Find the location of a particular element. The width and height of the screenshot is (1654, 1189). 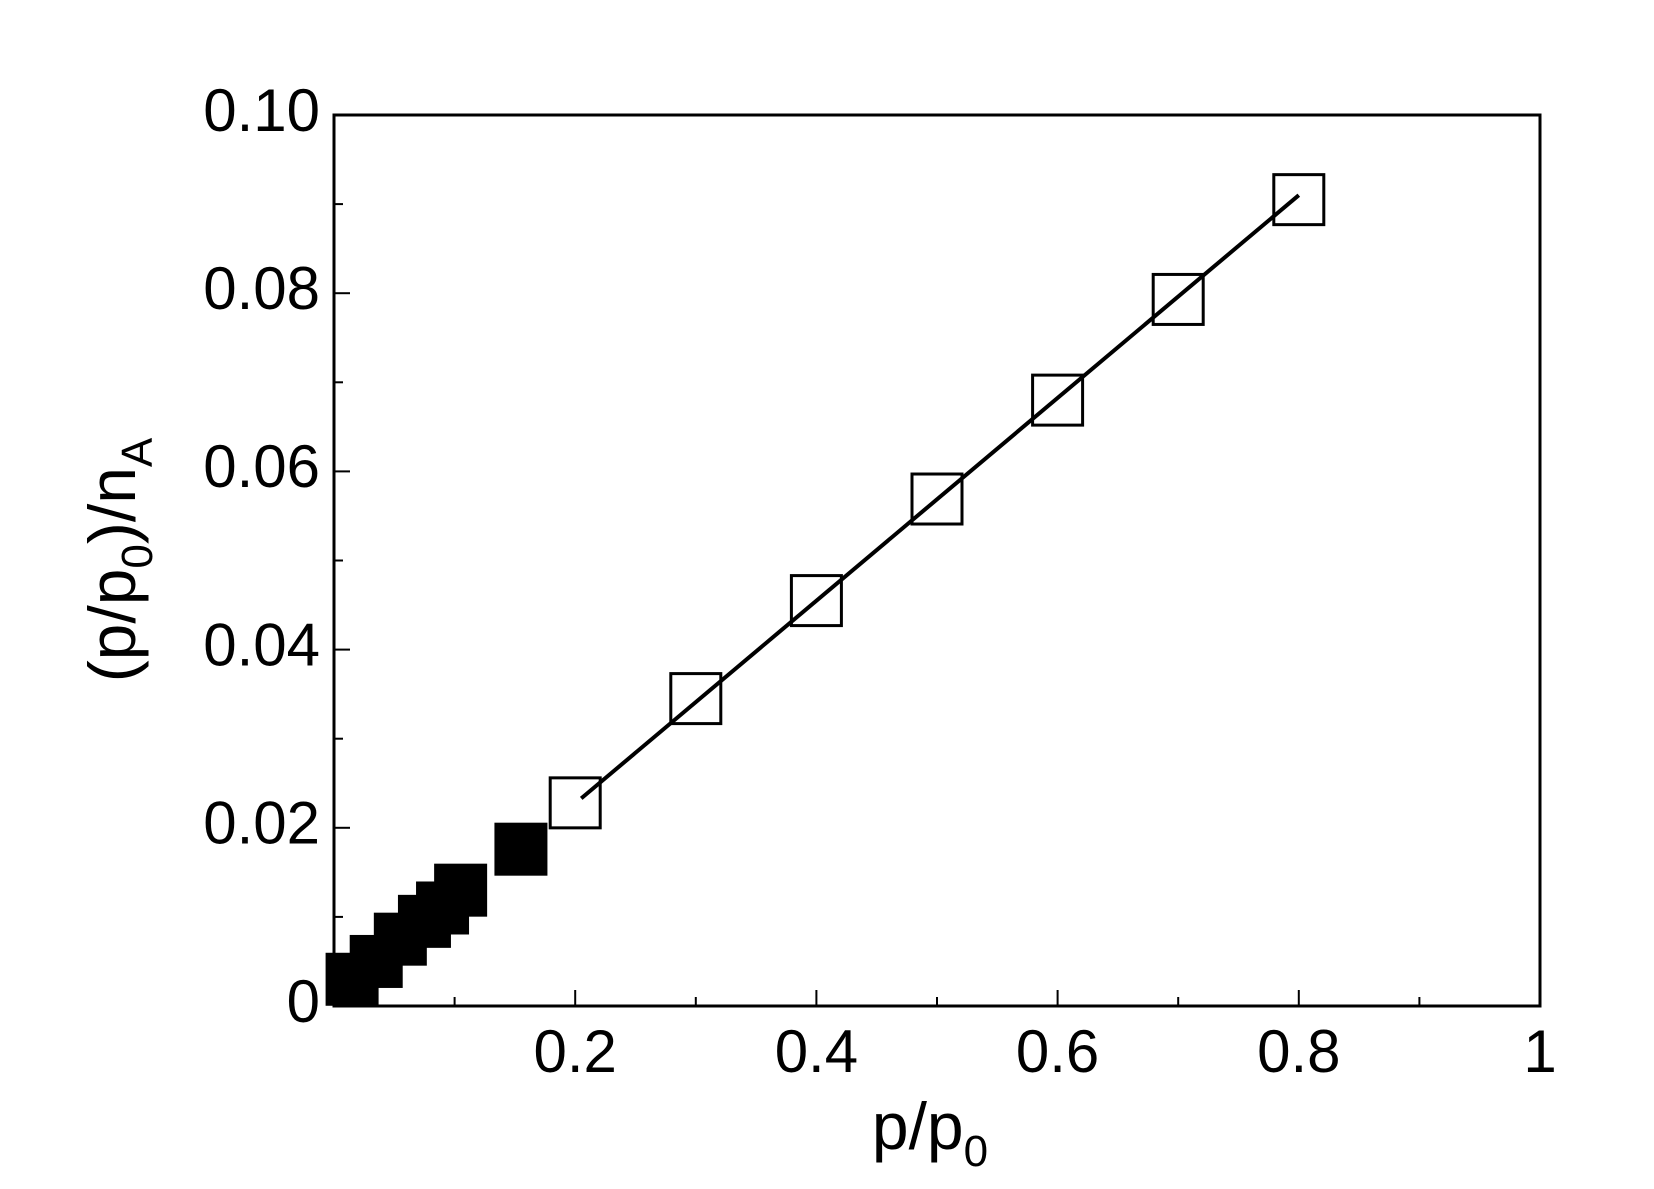

x-axis-label: p/p0 is located at coordinates (930, 1132).